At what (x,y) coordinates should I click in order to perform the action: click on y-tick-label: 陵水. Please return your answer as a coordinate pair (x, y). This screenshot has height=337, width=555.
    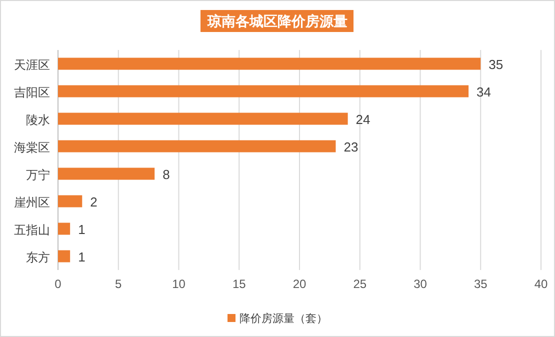
    Looking at the image, I should click on (38, 119).